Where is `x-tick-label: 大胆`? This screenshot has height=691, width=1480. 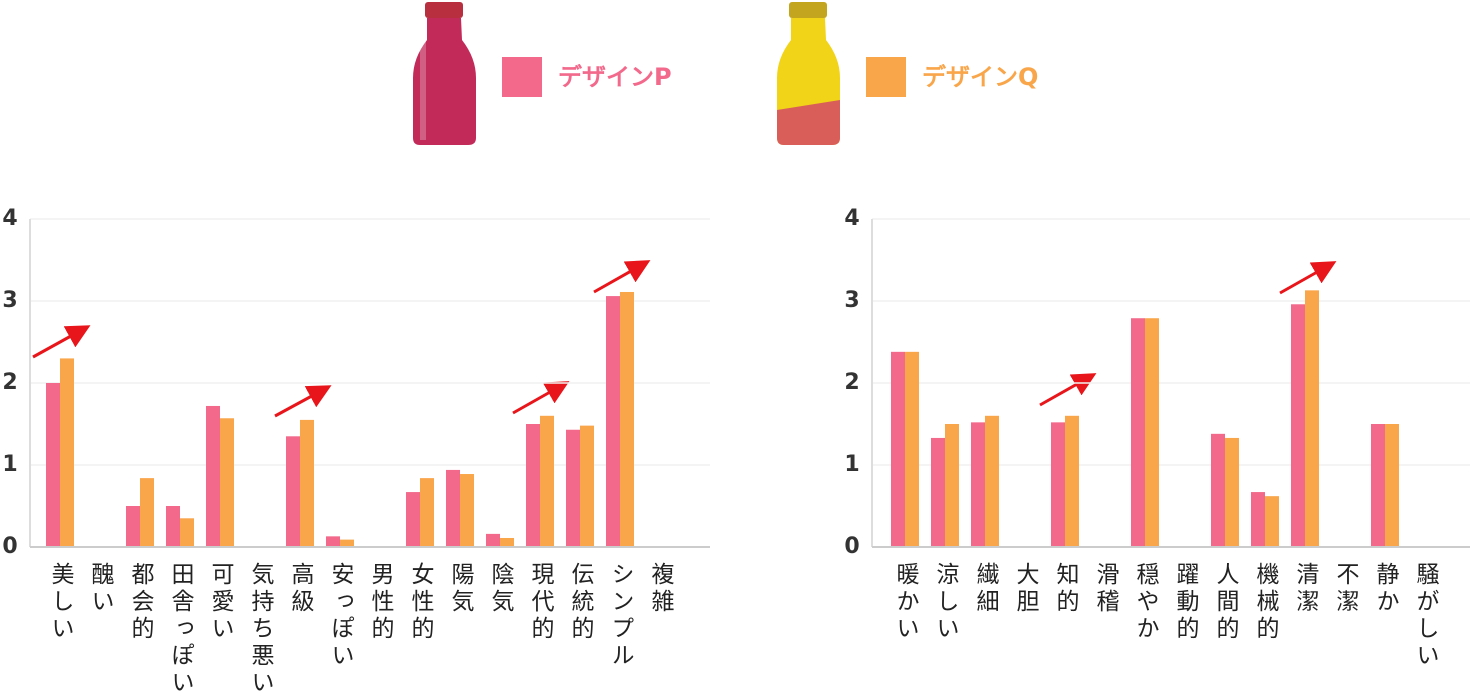 x-tick-label: 大胆 is located at coordinates (1026, 589).